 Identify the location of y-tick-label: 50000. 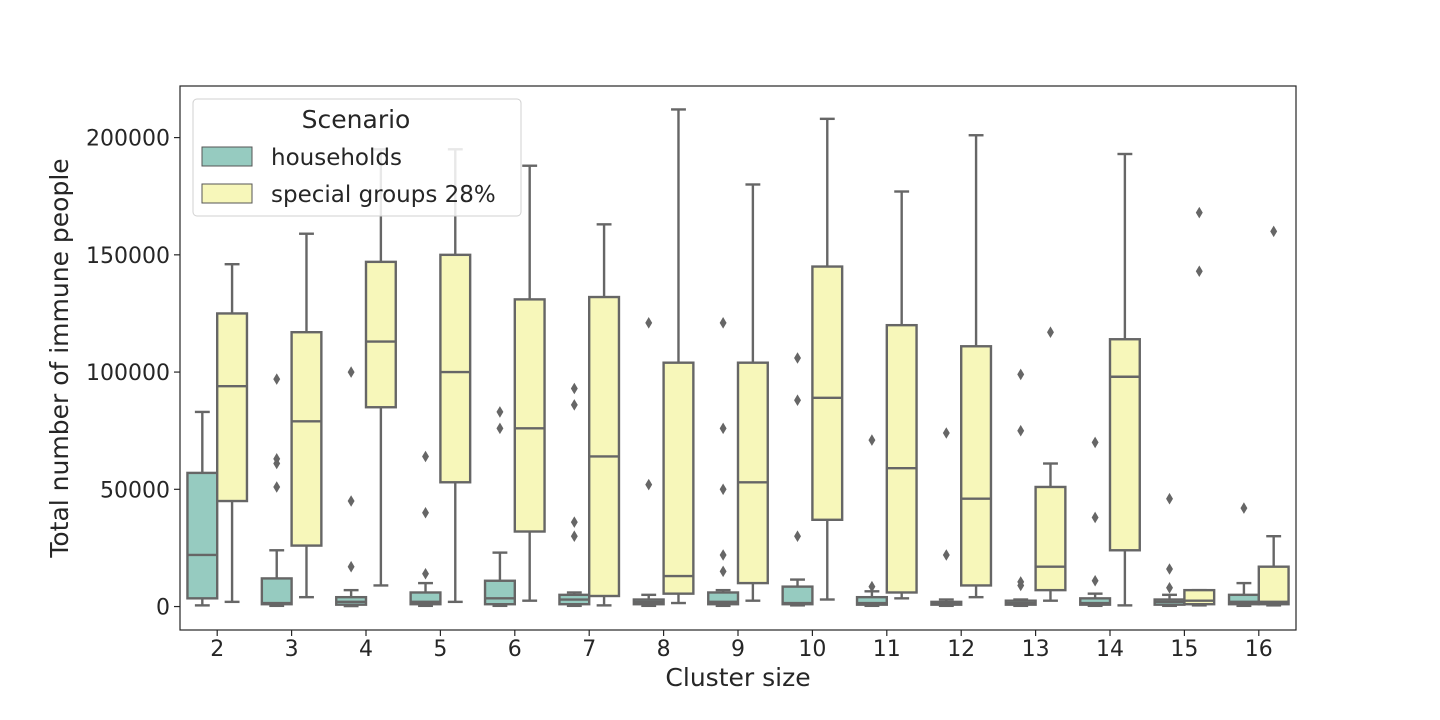
(135, 490).